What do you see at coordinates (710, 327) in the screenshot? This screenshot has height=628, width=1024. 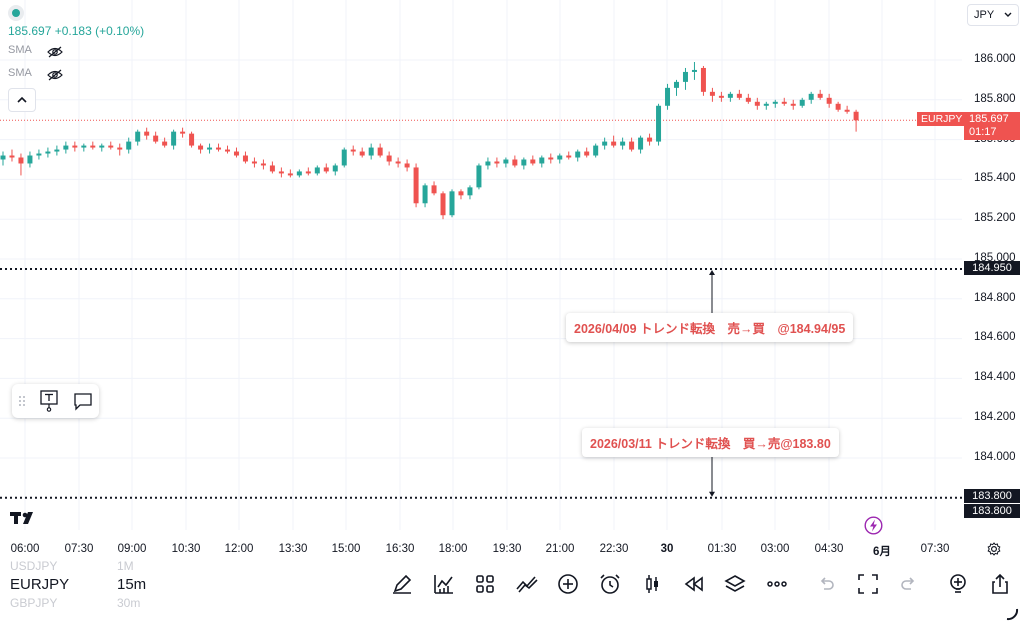 I see `annotation-callout: 2026/04/09 トレンド転換 売→買 @184.94/95` at bounding box center [710, 327].